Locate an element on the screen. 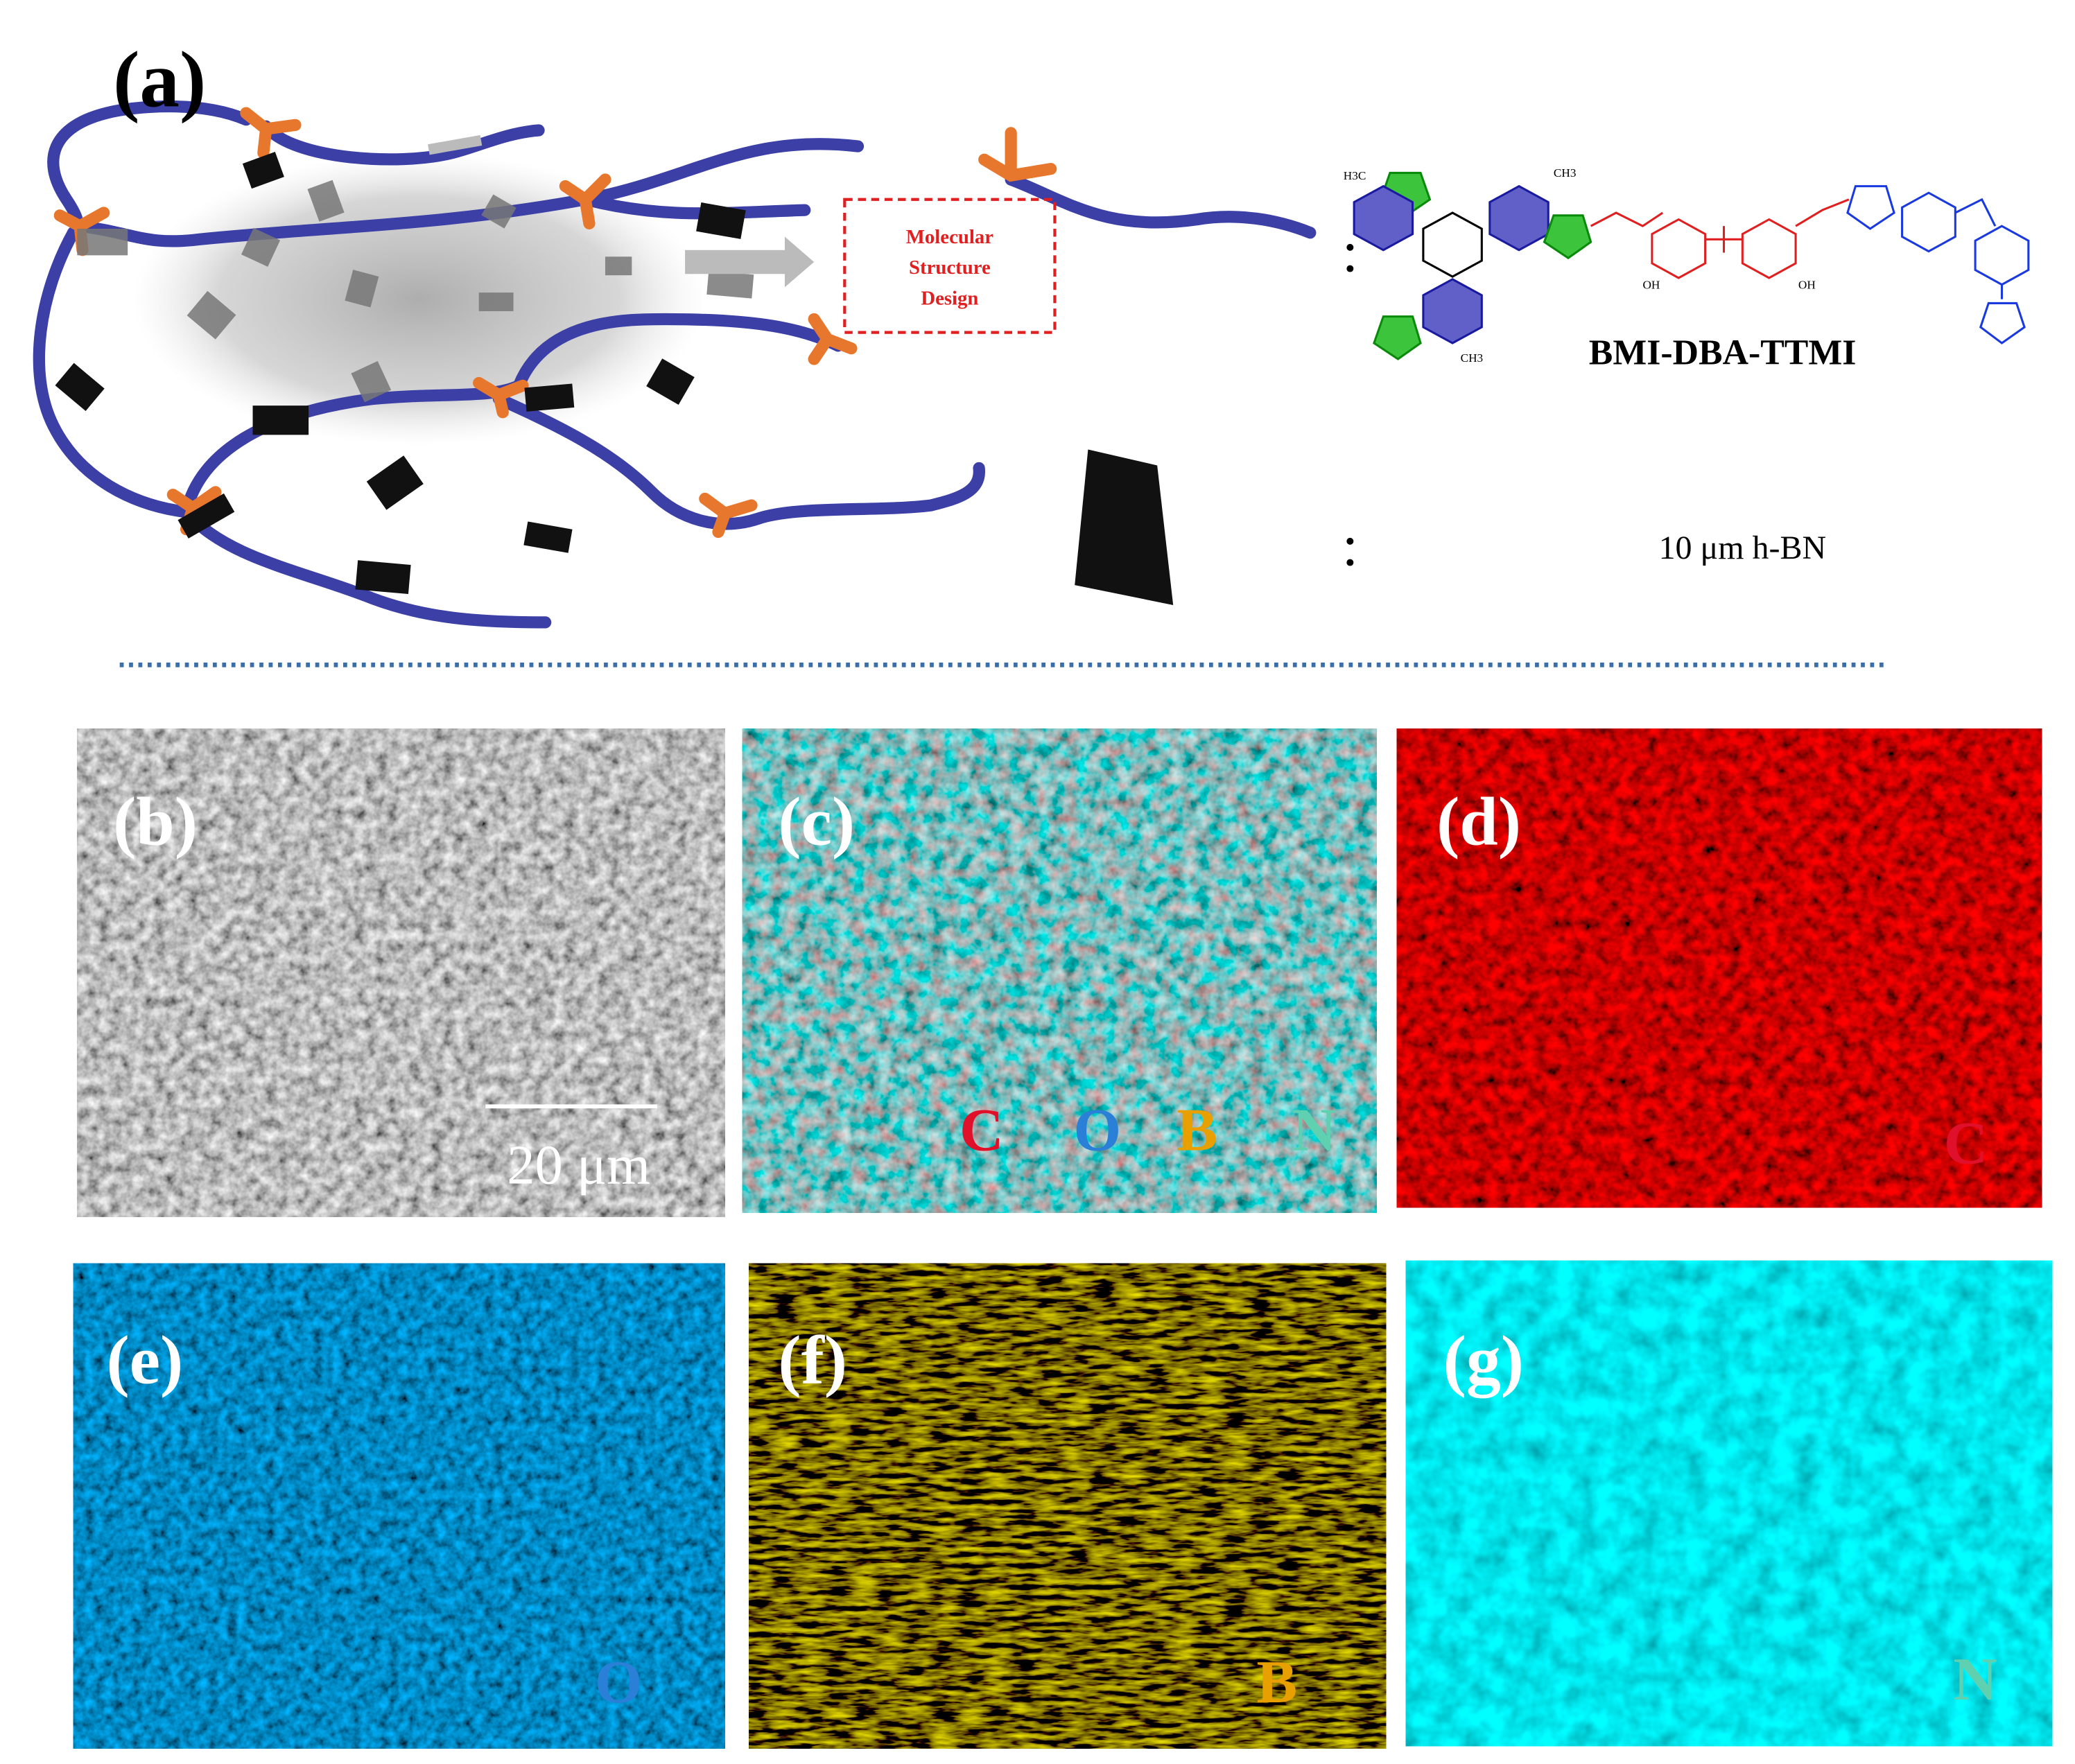 This screenshot has width=2075, height=1764. molecule-name: BMI-DBA-TTMI is located at coordinates (1723, 353).